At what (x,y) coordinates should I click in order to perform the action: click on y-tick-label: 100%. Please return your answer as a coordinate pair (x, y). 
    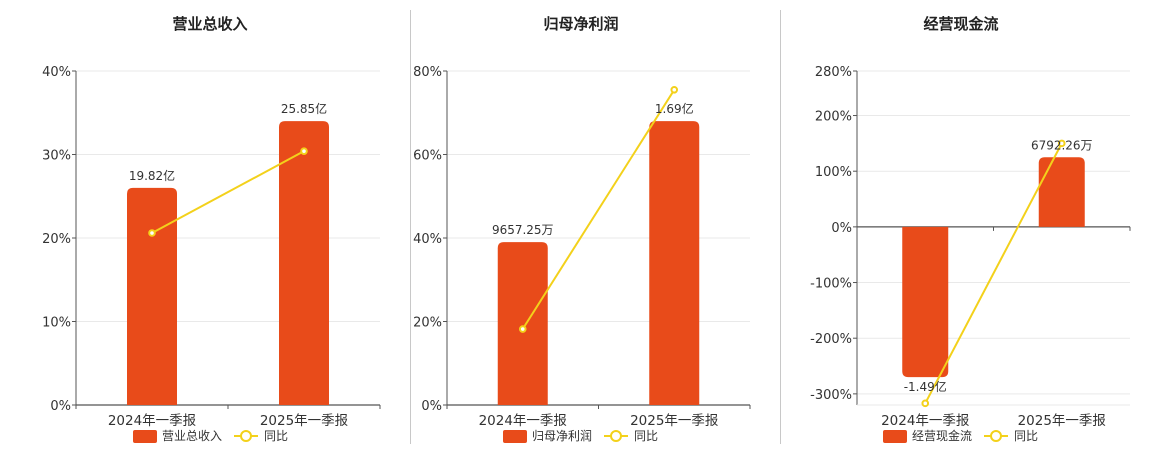
    Looking at the image, I should click on (833, 172).